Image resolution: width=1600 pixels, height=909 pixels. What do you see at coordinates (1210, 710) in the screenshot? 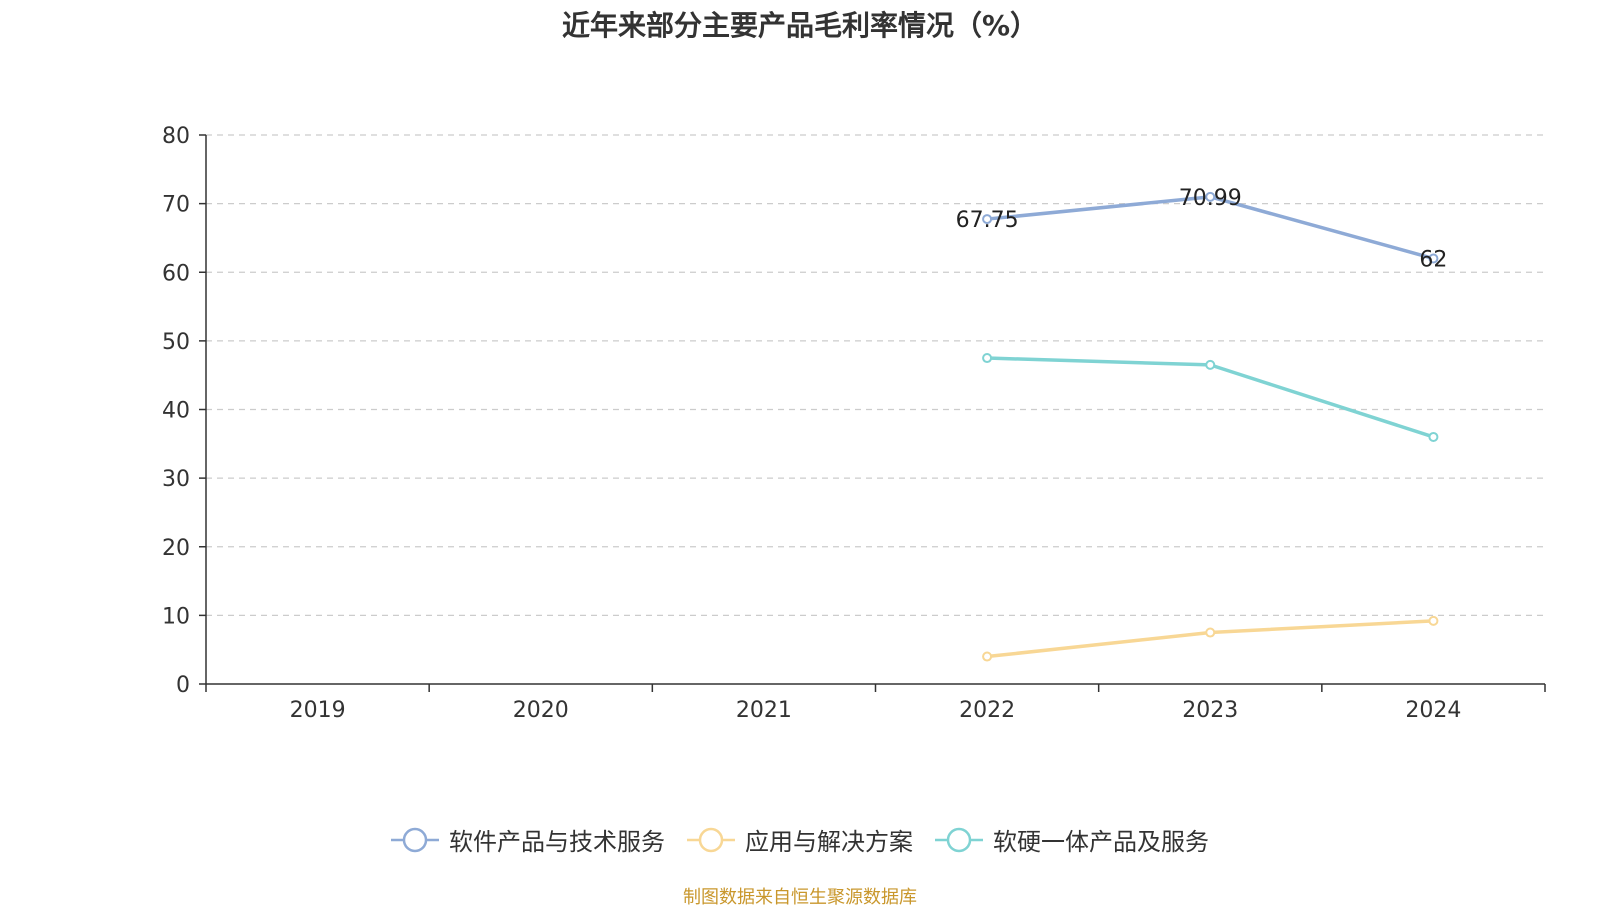
I see `x-tick-label: 2023` at bounding box center [1210, 710].